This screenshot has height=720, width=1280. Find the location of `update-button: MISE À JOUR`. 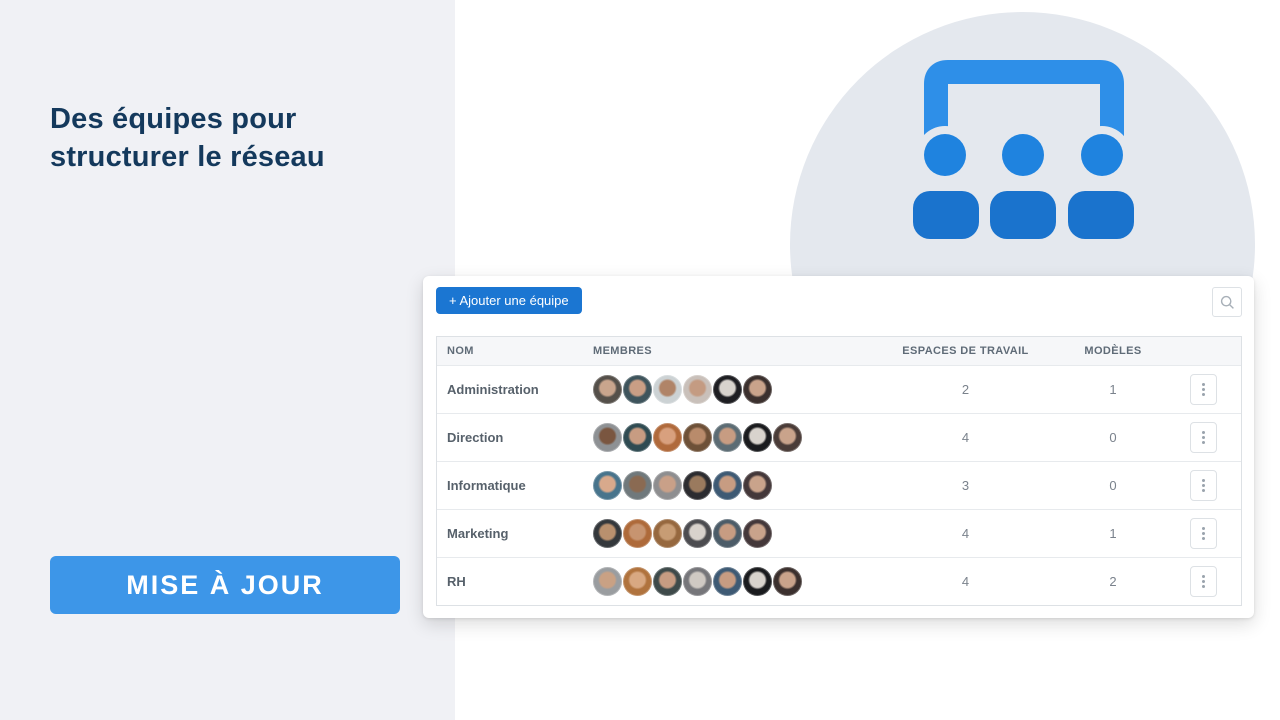

update-button: MISE À JOUR is located at coordinates (225, 585).